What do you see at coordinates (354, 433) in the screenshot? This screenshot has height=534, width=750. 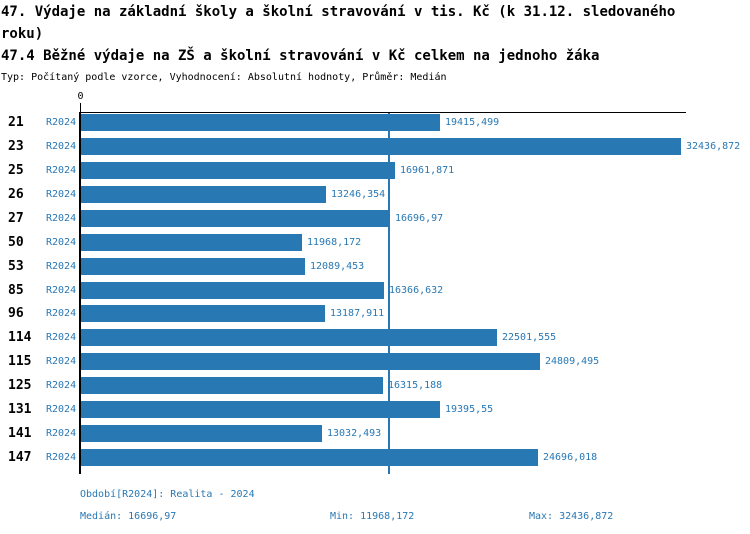 I see `bar-value-label: 13032,493` at bounding box center [354, 433].